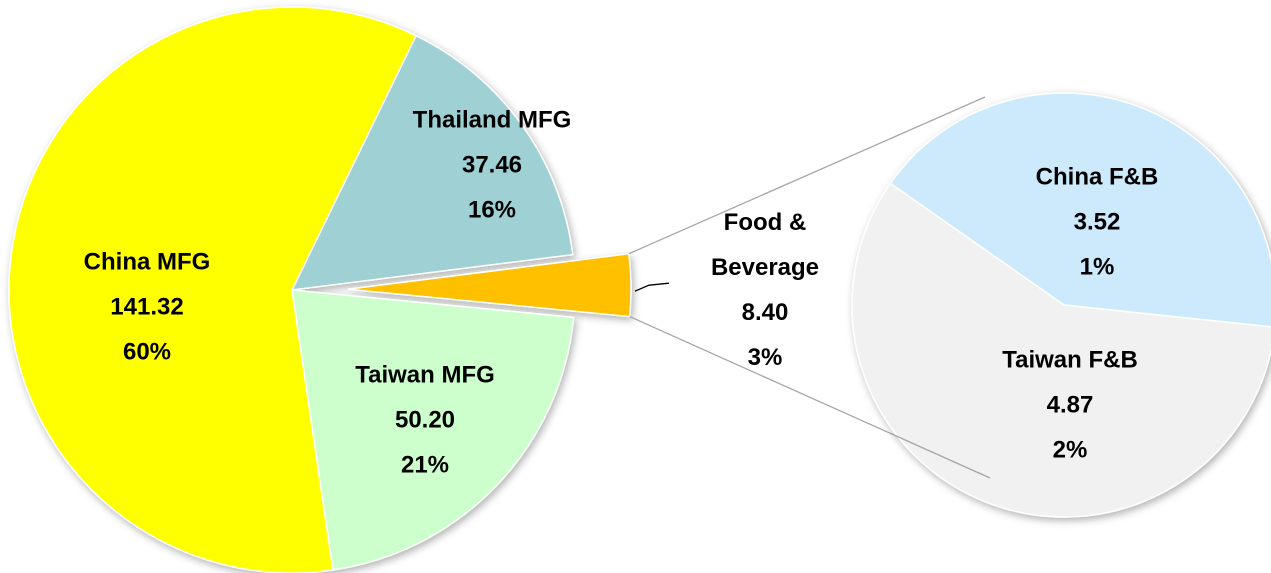  Describe the element at coordinates (492, 210) in the screenshot. I see `percent-label: 16%` at that location.